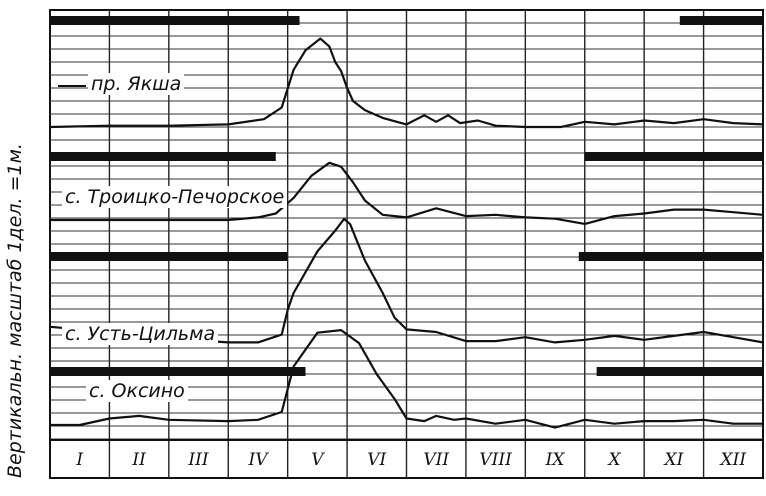  I want to click on month-label: V, so click(317, 460).